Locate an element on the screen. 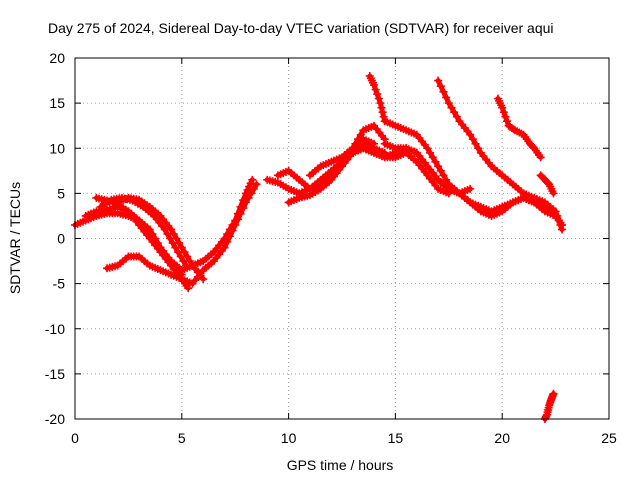  x-tick-label: 5 is located at coordinates (182, 438).